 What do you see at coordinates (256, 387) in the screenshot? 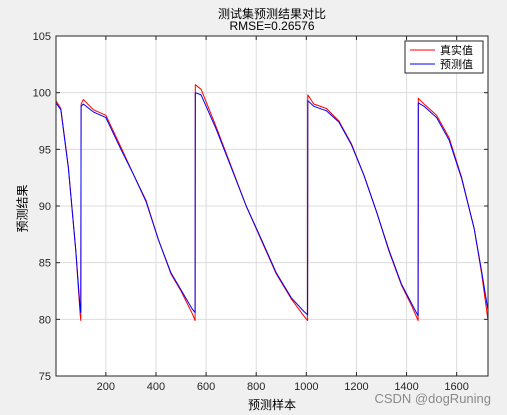
I see `x-tick-label: 800` at bounding box center [256, 387].